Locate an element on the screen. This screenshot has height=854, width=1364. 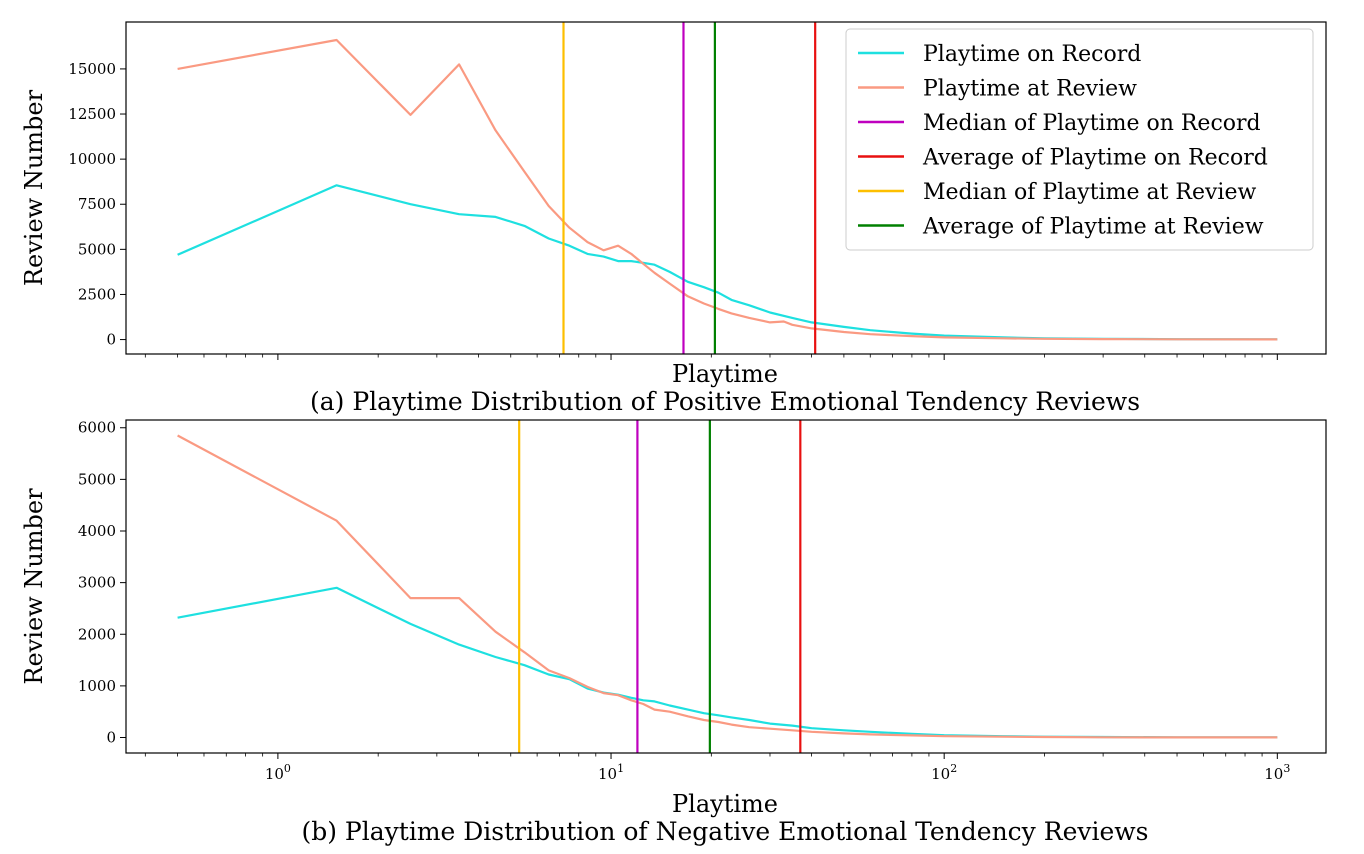
legend-label: Median of Playtime on Record is located at coordinates (1092, 123).